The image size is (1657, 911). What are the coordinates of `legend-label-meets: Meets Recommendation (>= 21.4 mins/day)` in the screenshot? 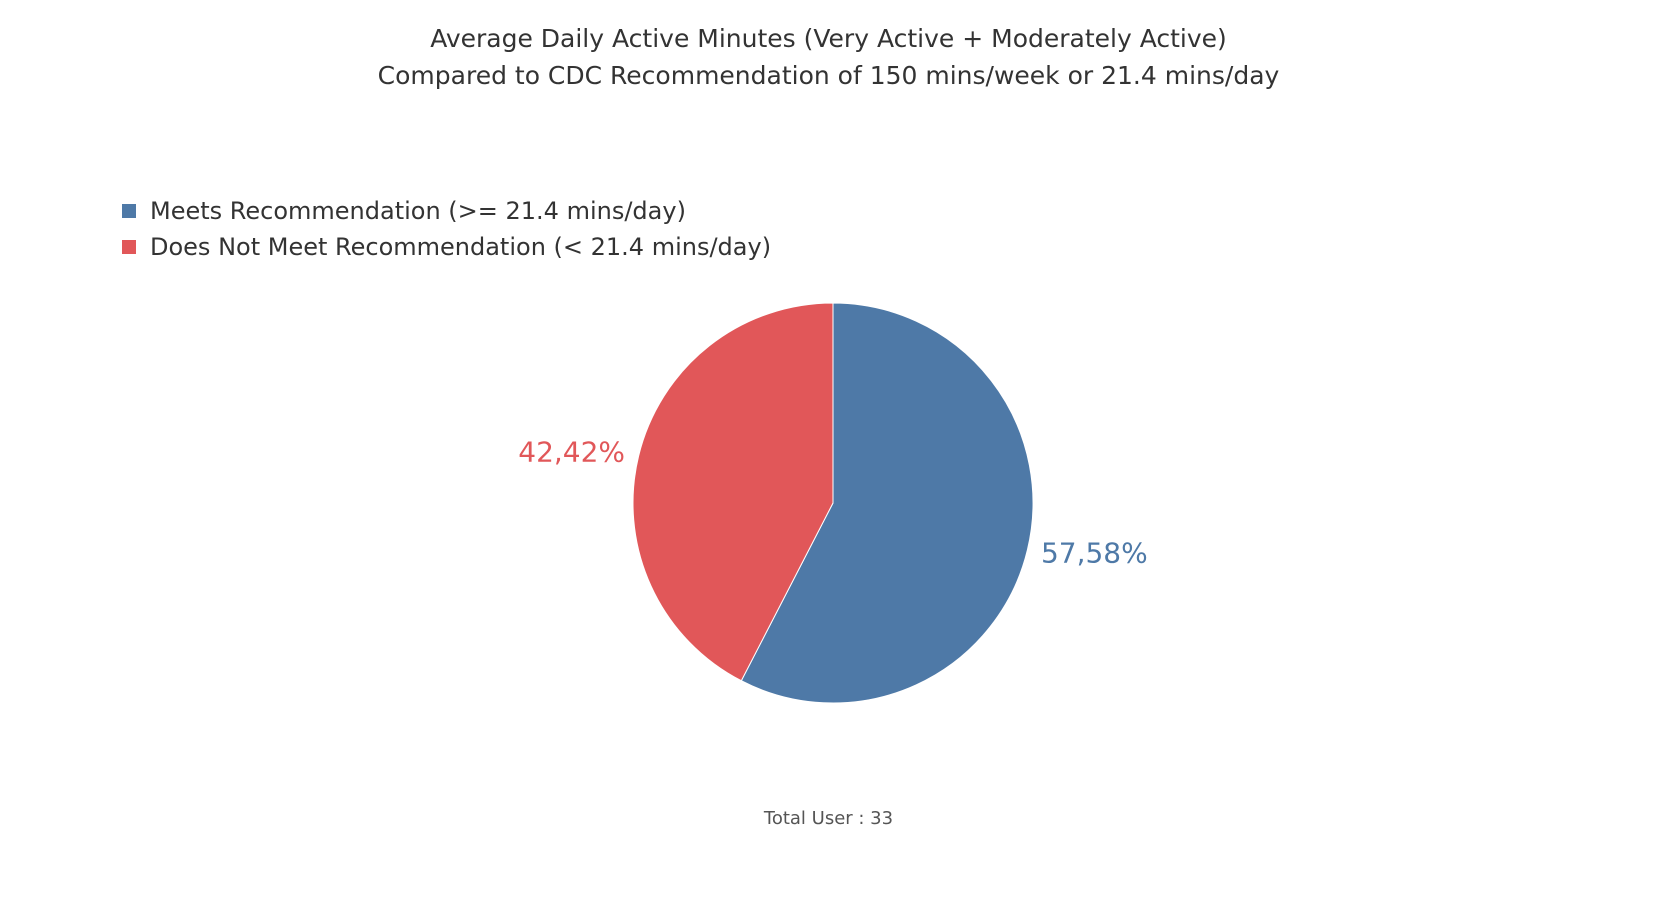 It's located at (418, 211).